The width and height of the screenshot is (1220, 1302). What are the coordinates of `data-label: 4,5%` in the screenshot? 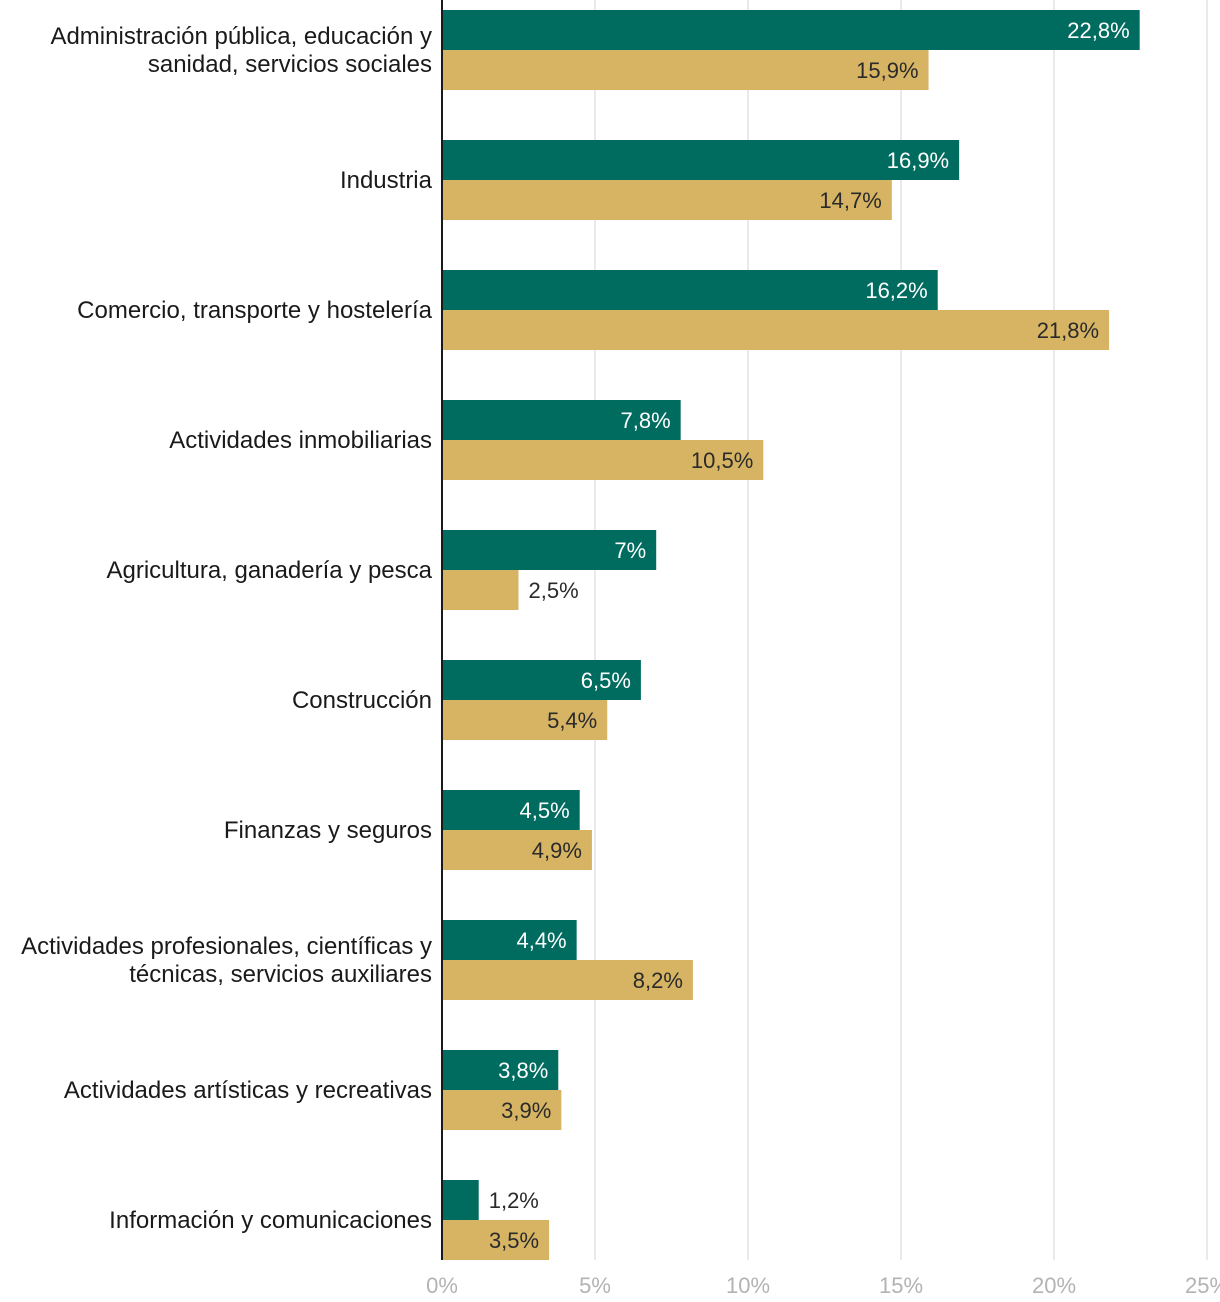 It's located at (545, 810).